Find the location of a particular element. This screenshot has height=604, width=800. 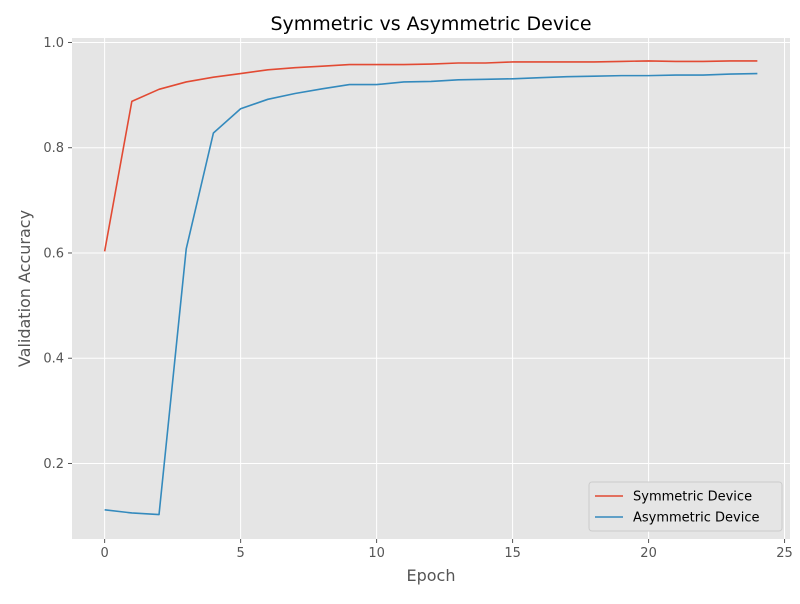

x-axis-label: Epoch is located at coordinates (431, 575).